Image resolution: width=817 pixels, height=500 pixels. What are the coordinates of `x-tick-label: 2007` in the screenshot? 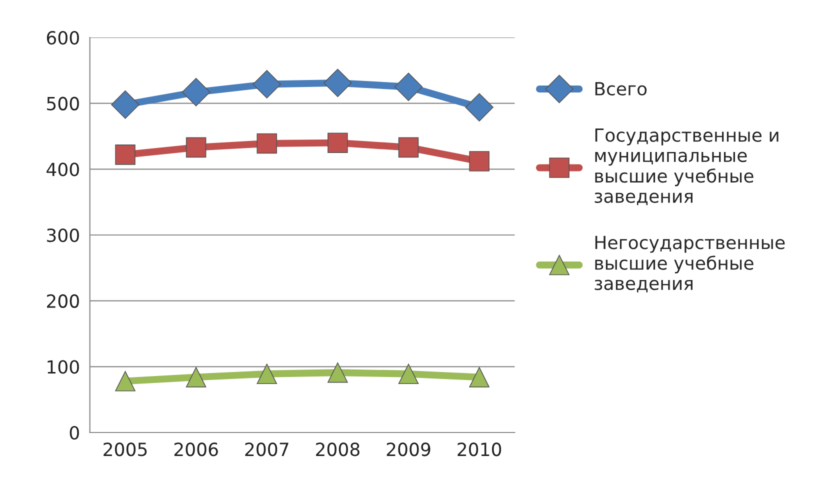 It's located at (266, 449).